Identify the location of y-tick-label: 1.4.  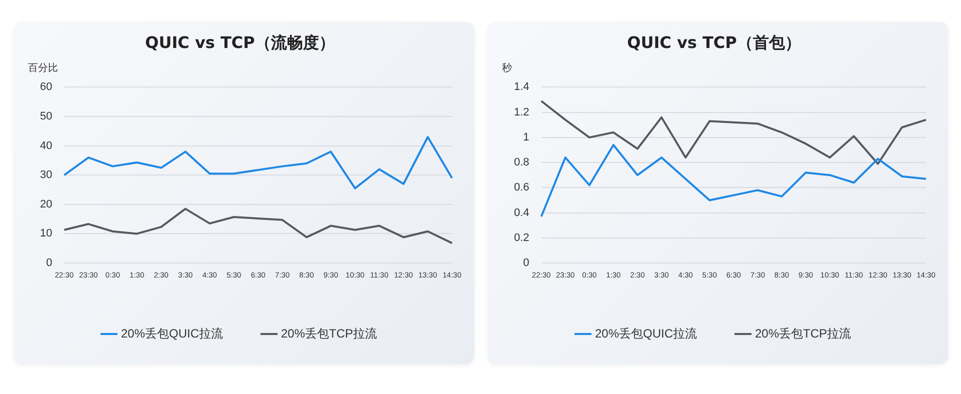
(522, 87).